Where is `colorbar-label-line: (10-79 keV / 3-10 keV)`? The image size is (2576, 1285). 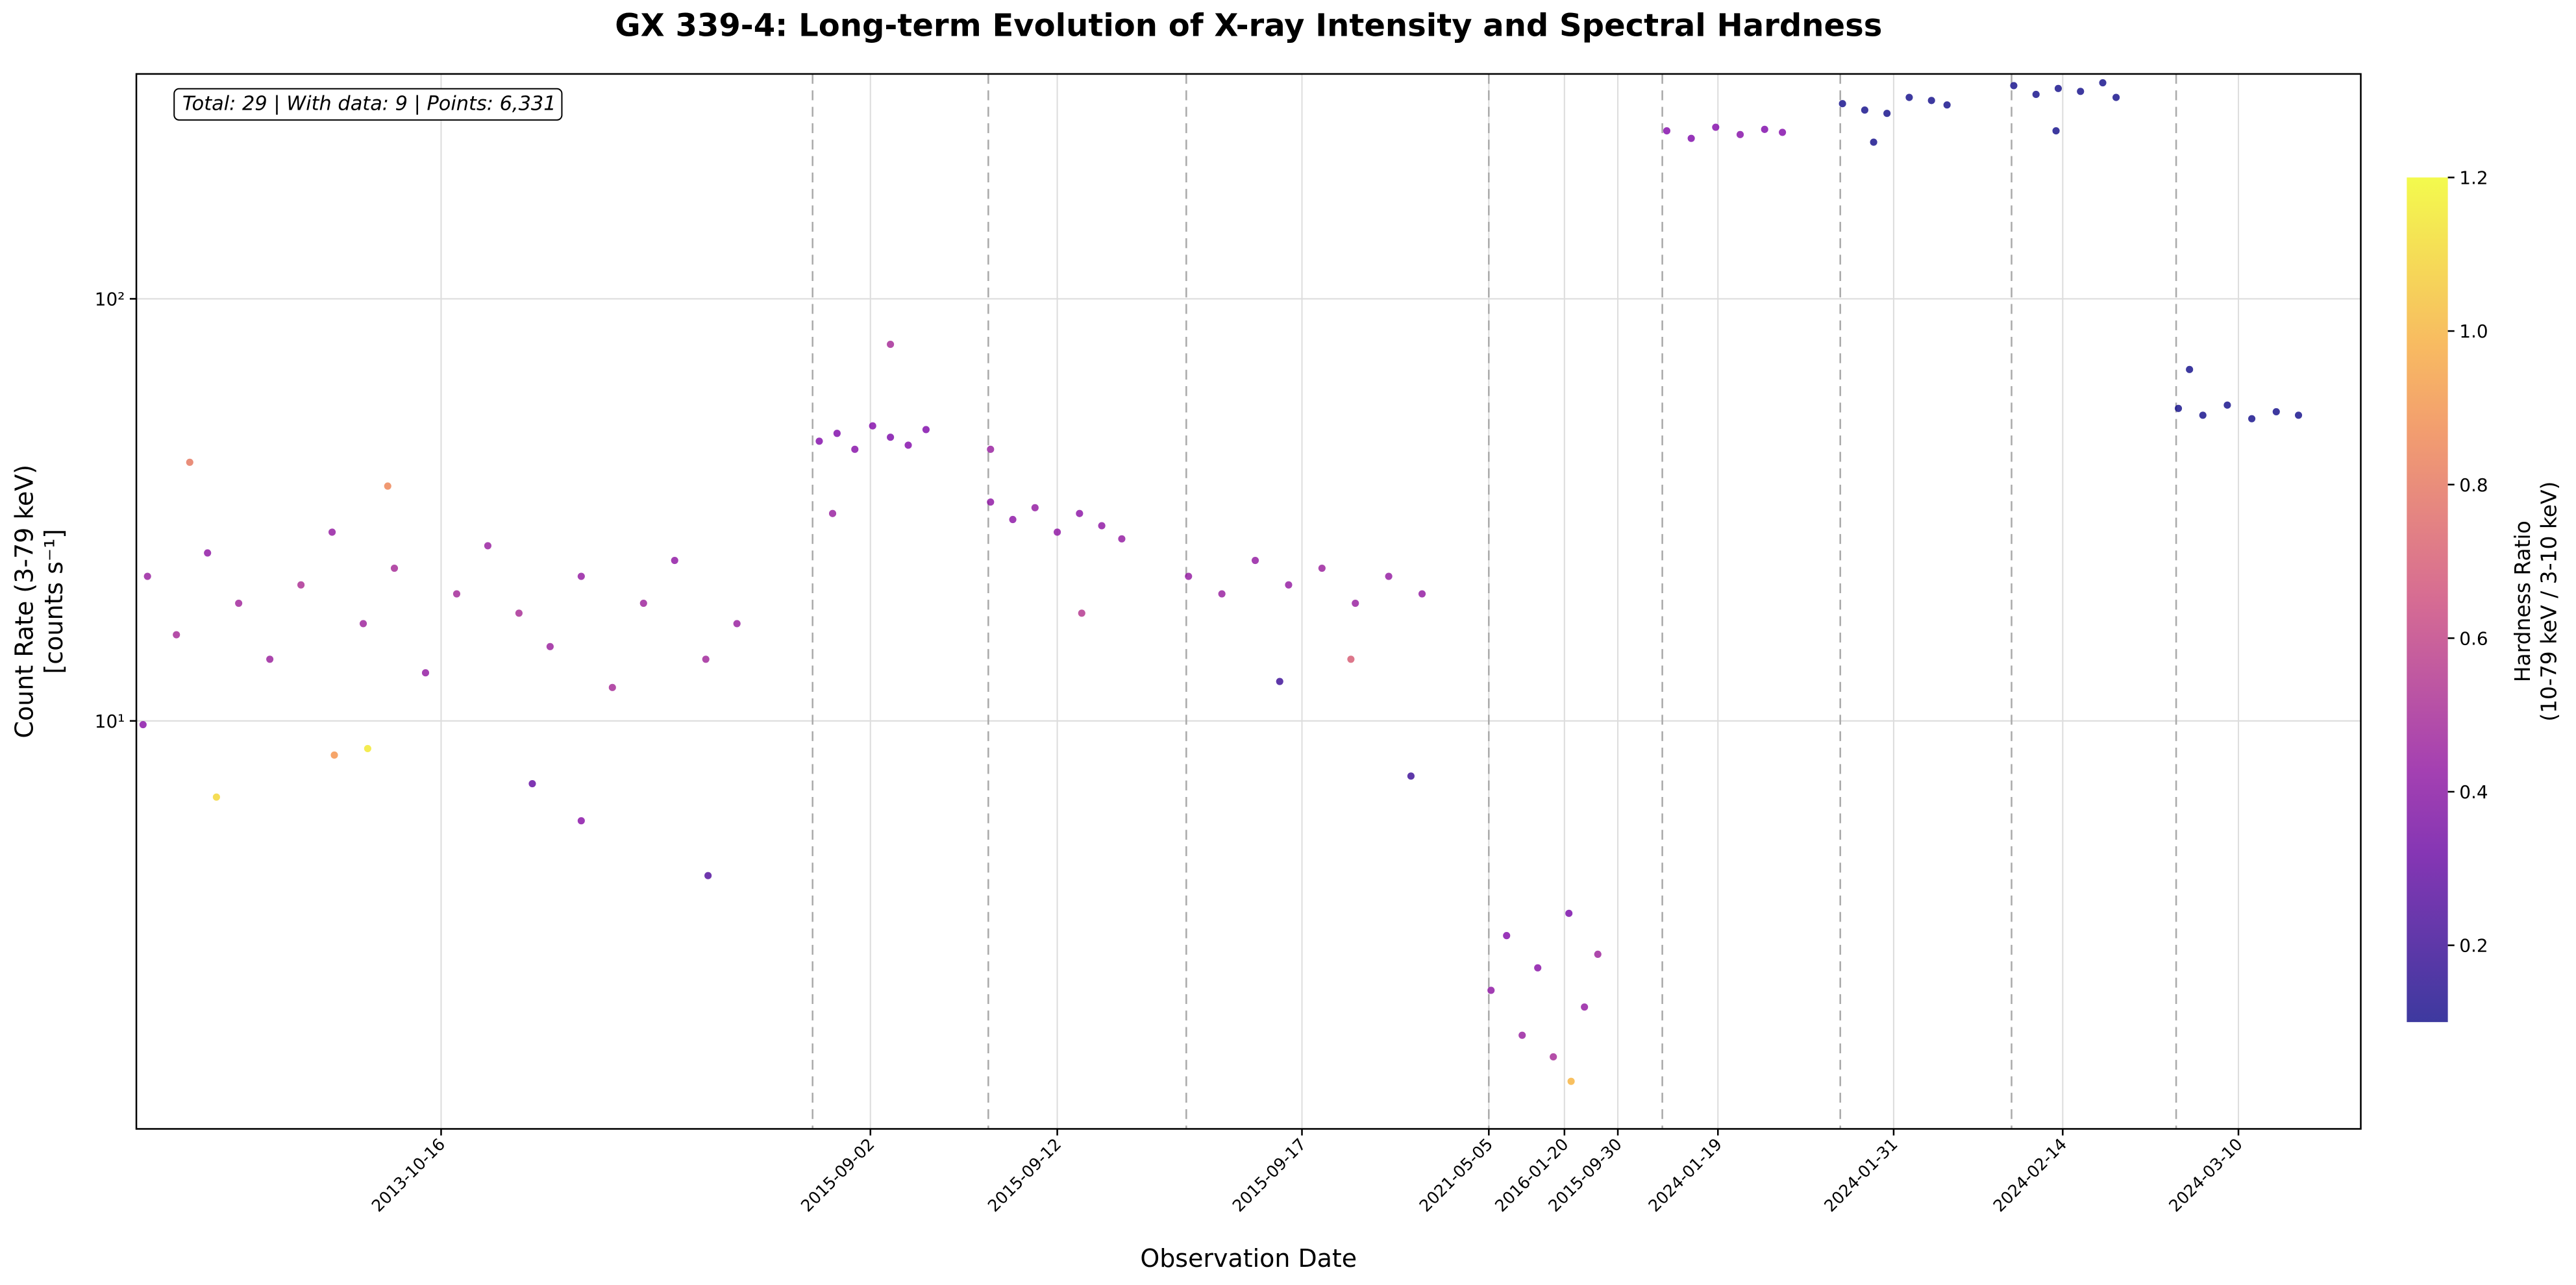
colorbar-label-line: (10-79 keV / 3-10 keV) is located at coordinates (2549, 602).